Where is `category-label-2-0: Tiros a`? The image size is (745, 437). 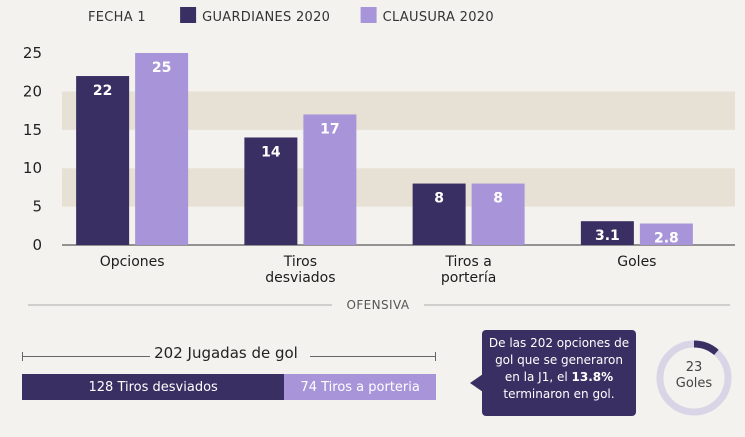
category-label-2-0: Tiros a is located at coordinates (467, 262).